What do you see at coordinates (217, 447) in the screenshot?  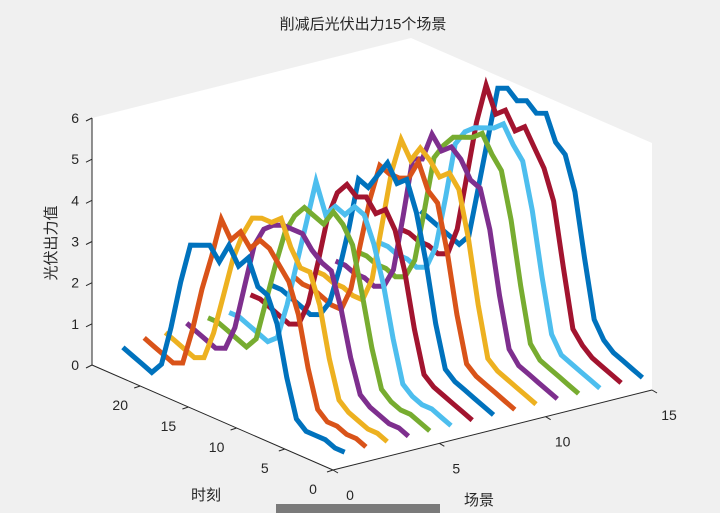 I see `y-tick-label: 10` at bounding box center [217, 447].